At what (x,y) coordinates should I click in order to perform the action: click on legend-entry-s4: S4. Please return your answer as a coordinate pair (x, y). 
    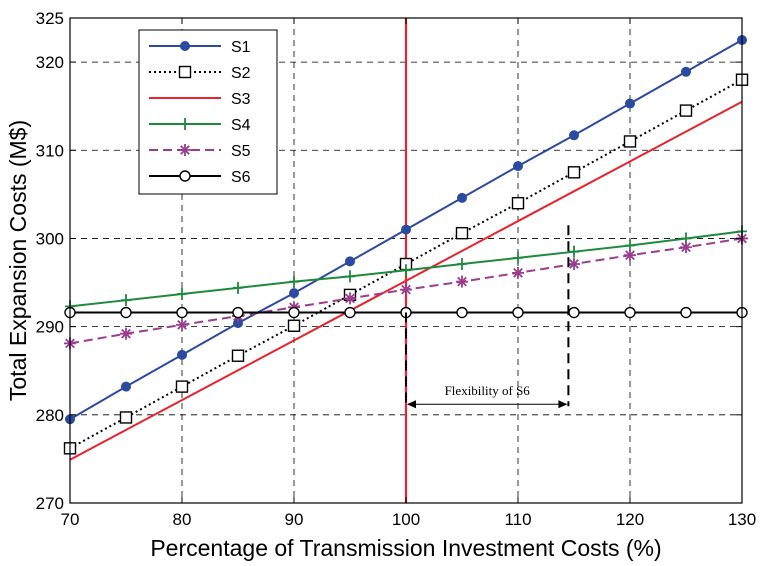
    Looking at the image, I should click on (200, 125).